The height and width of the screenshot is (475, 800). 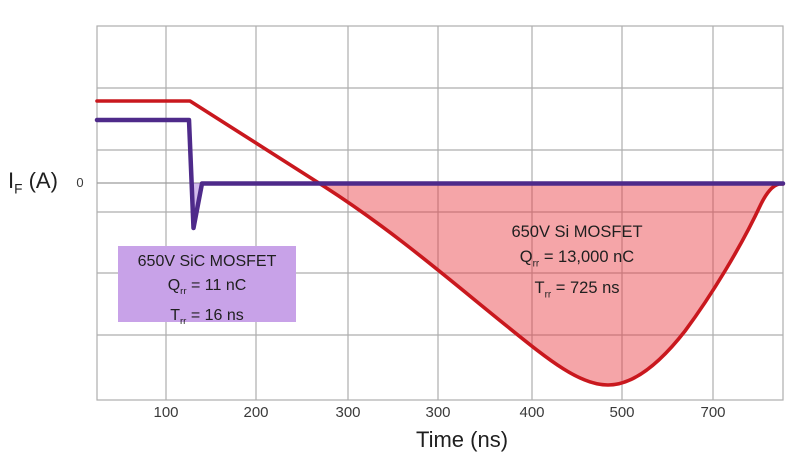 I want to click on sic-annotation-qrr: Qrr = 11 nC, so click(x=207, y=287).